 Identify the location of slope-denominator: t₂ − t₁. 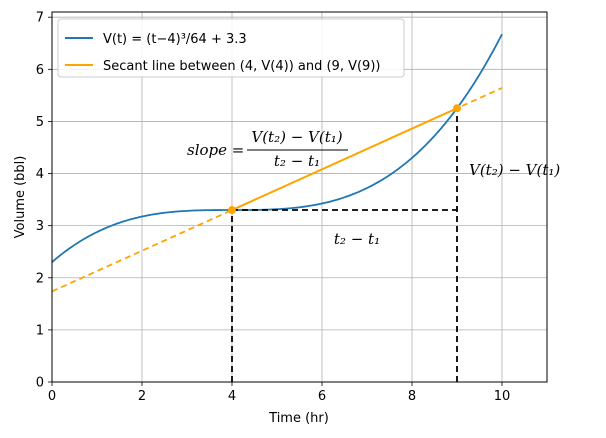
(297, 161).